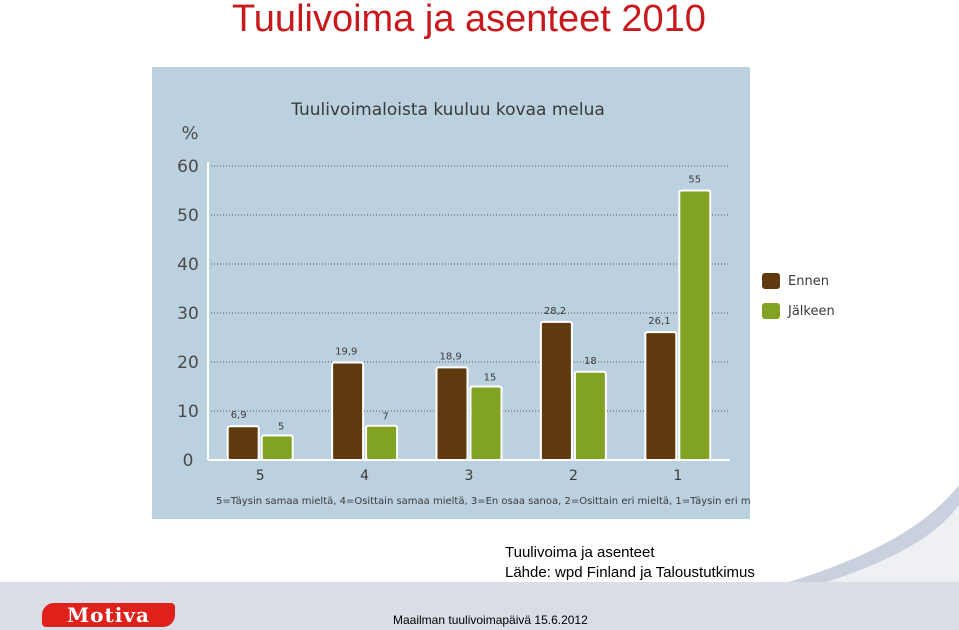 The height and width of the screenshot is (630, 959). Describe the element at coordinates (490, 378) in the screenshot. I see `data-label: 15` at that location.